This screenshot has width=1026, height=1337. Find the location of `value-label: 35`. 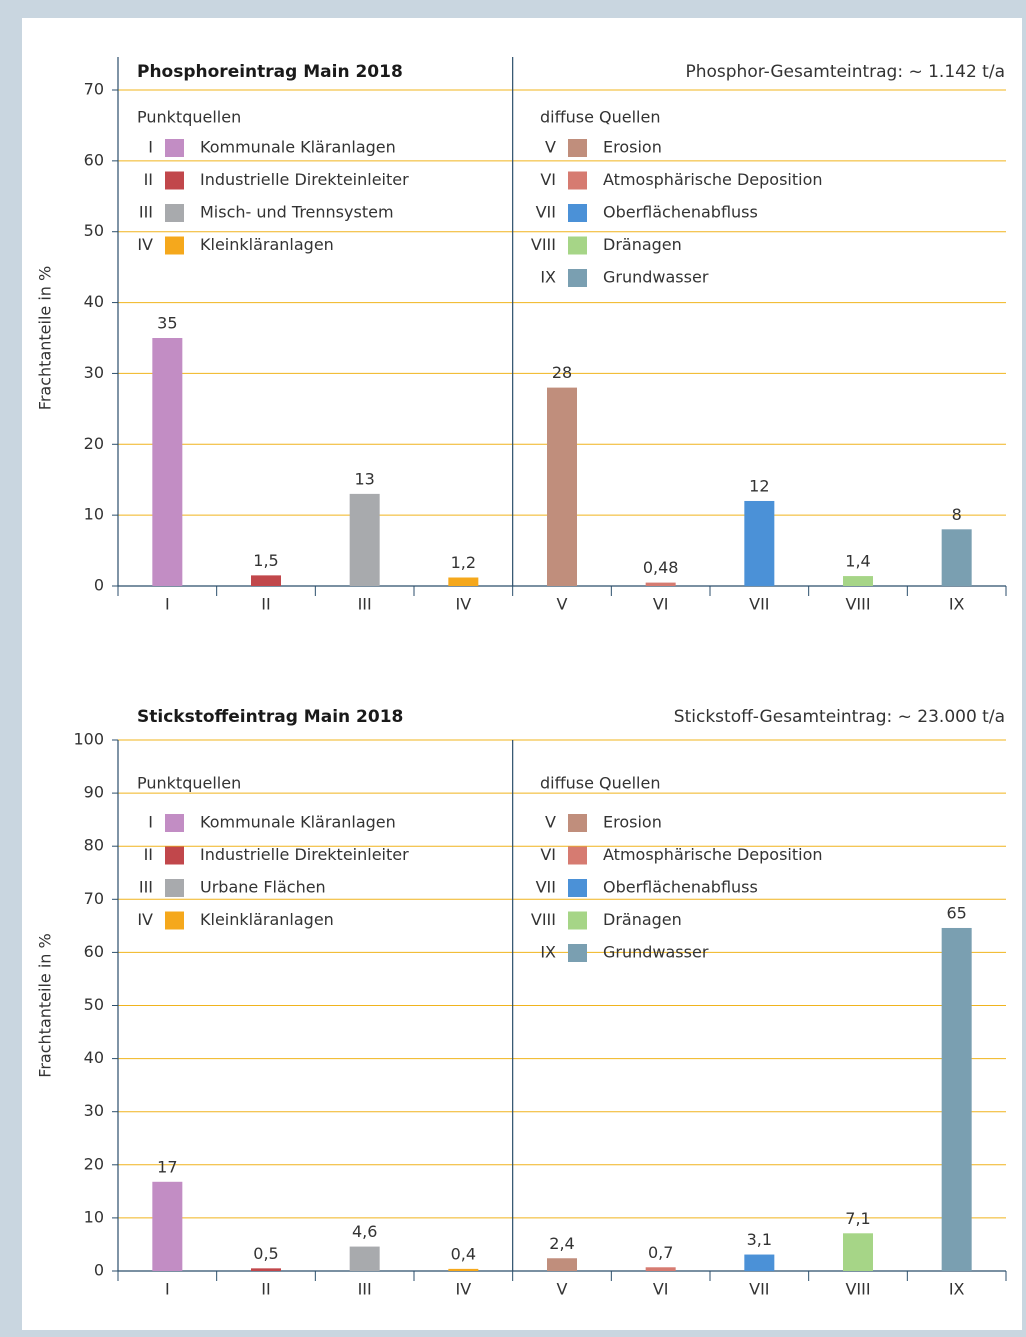

value-label: 35 is located at coordinates (167, 323).